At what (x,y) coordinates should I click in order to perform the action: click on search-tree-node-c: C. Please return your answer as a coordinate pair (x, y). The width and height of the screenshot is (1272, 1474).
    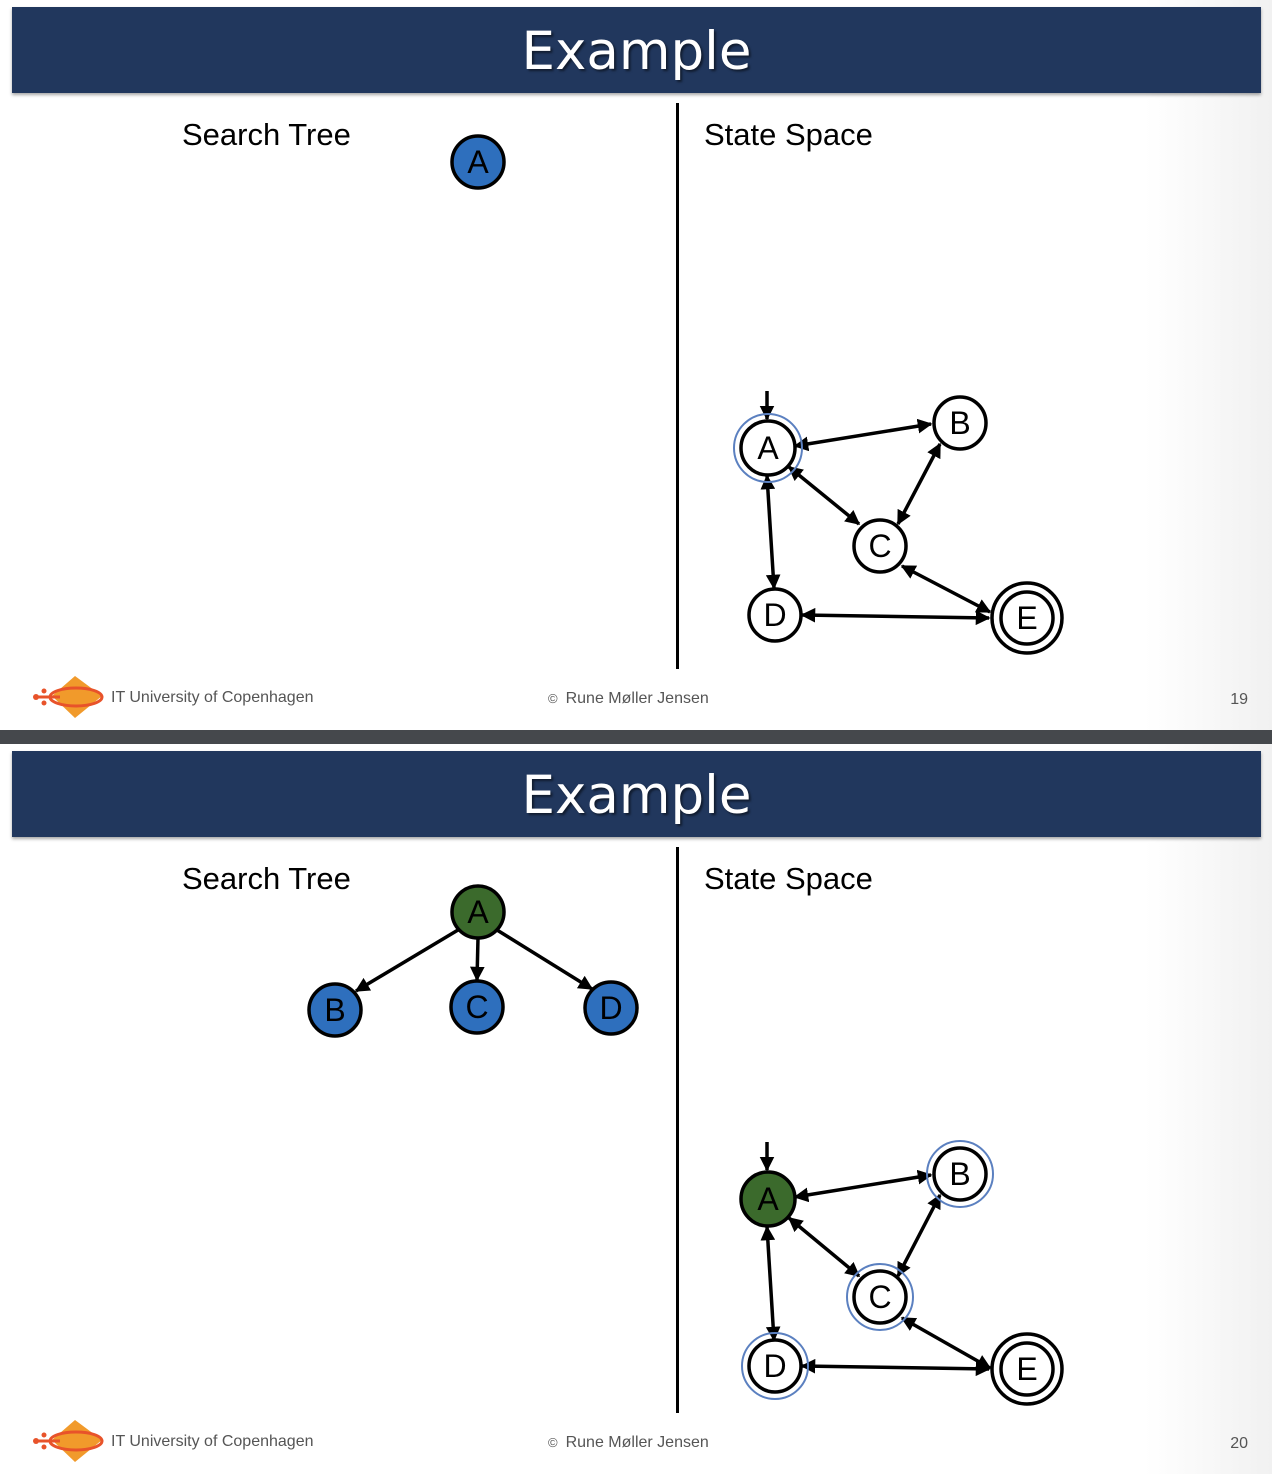
    Looking at the image, I should click on (477, 1007).